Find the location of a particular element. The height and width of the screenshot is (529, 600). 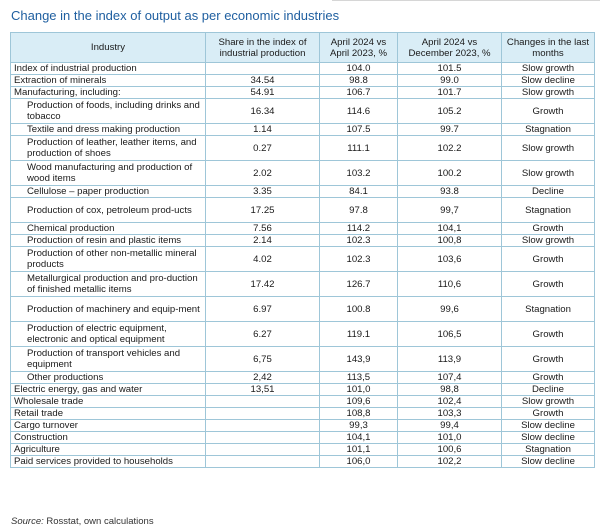

cell-industry: Manufacturing, including: is located at coordinates (108, 92).